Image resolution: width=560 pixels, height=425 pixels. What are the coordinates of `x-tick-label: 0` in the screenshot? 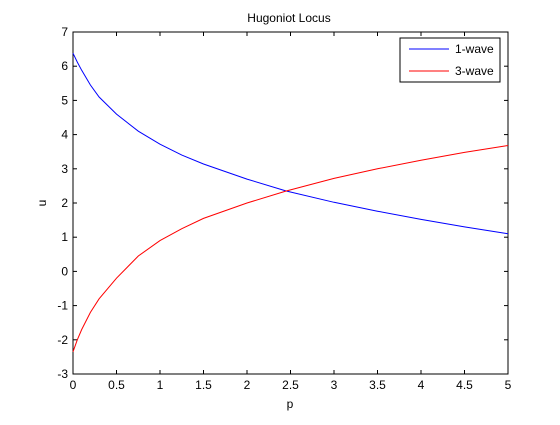 It's located at (73, 385).